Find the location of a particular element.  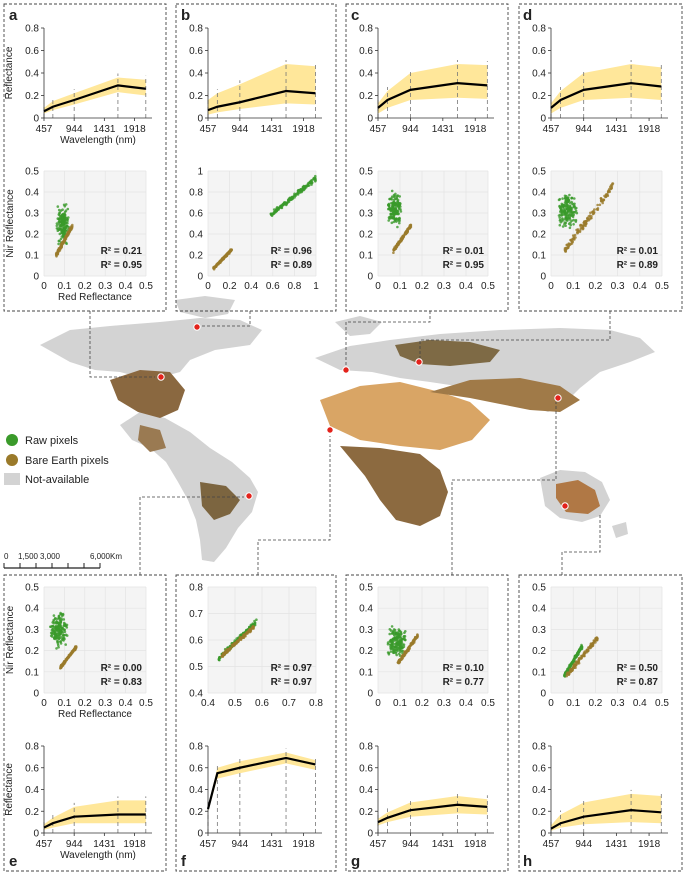

spectral-chart-g: 0 0.2 0.4 0.6 0.8 457 944 1431 1918 is located at coordinates (426, 796).